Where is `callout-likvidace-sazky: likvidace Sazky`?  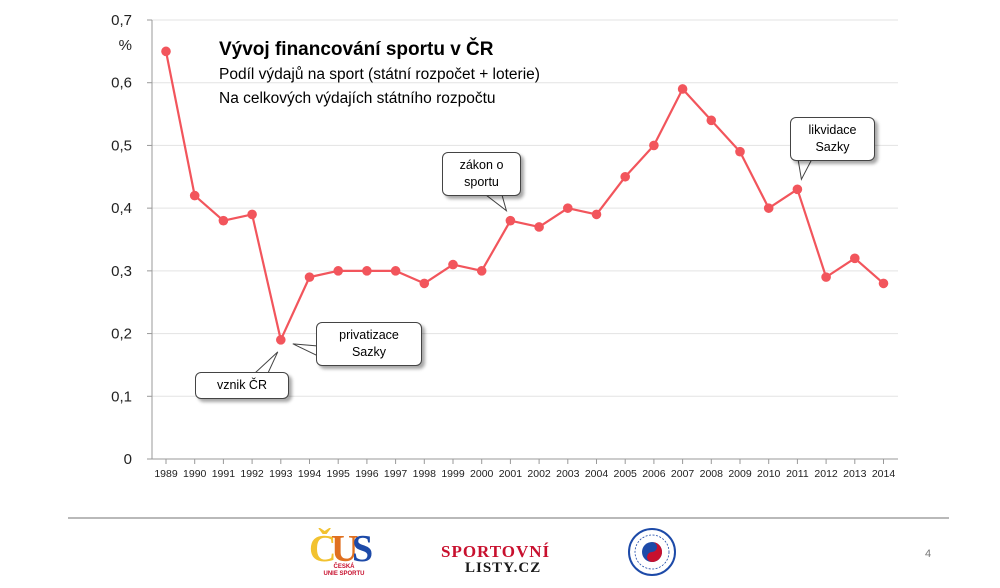
callout-likvidace-sazky: likvidace Sazky is located at coordinates (832, 139).